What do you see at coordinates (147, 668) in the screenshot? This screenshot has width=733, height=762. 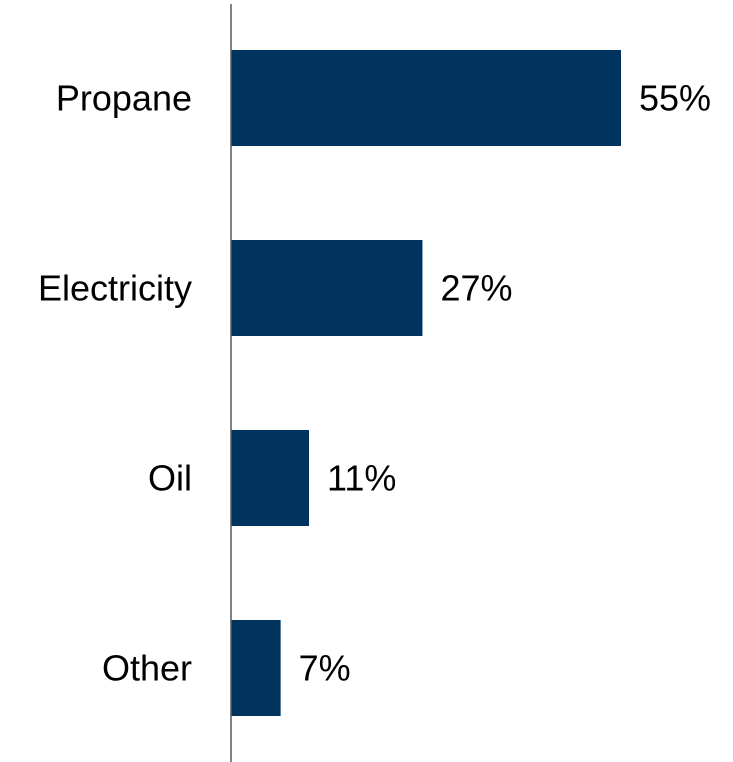 I see `category-label-other: Other` at bounding box center [147, 668].